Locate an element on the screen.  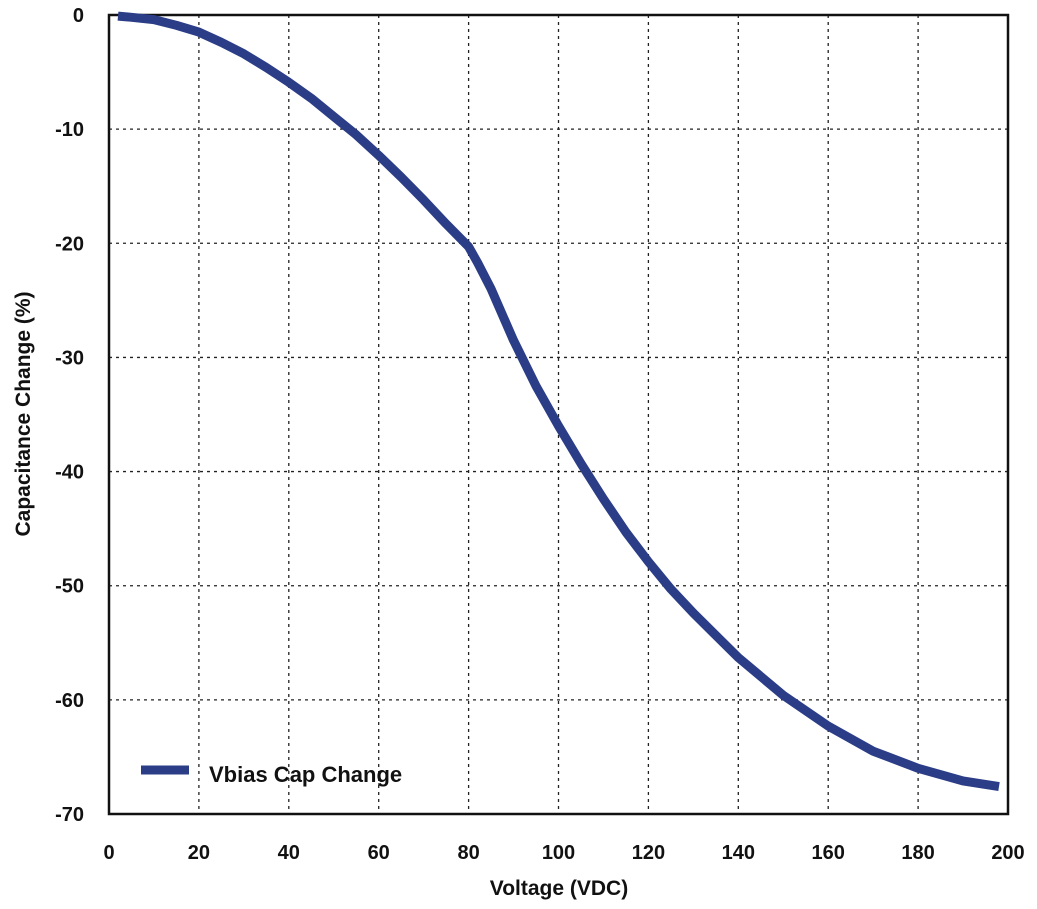
x-tick-labels: 0 20 40 60 80 100 120 140 160 180 200 is located at coordinates (563, 853).